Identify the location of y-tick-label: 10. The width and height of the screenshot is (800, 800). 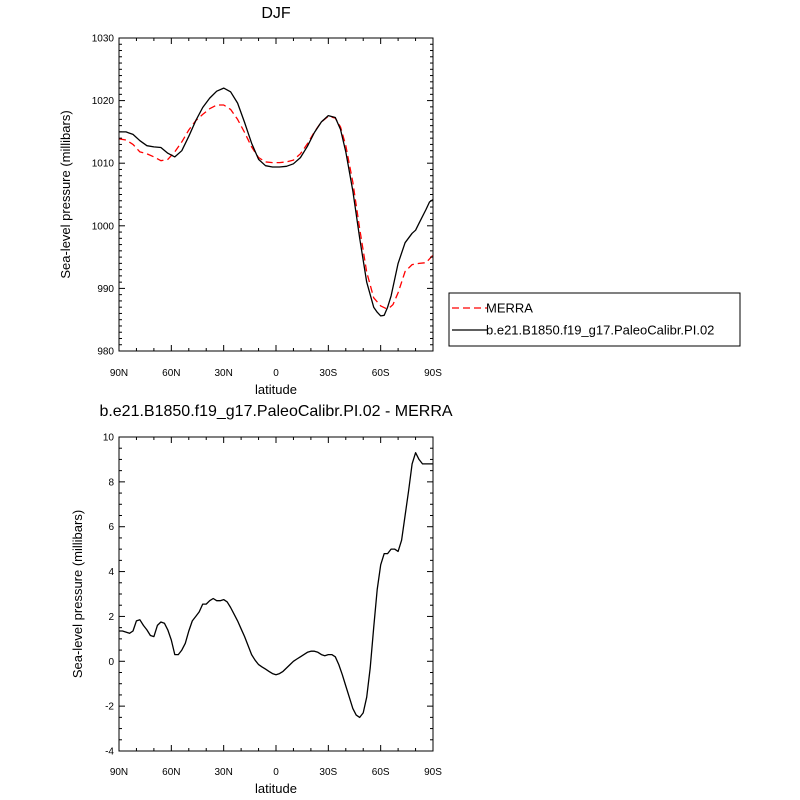
(109, 438).